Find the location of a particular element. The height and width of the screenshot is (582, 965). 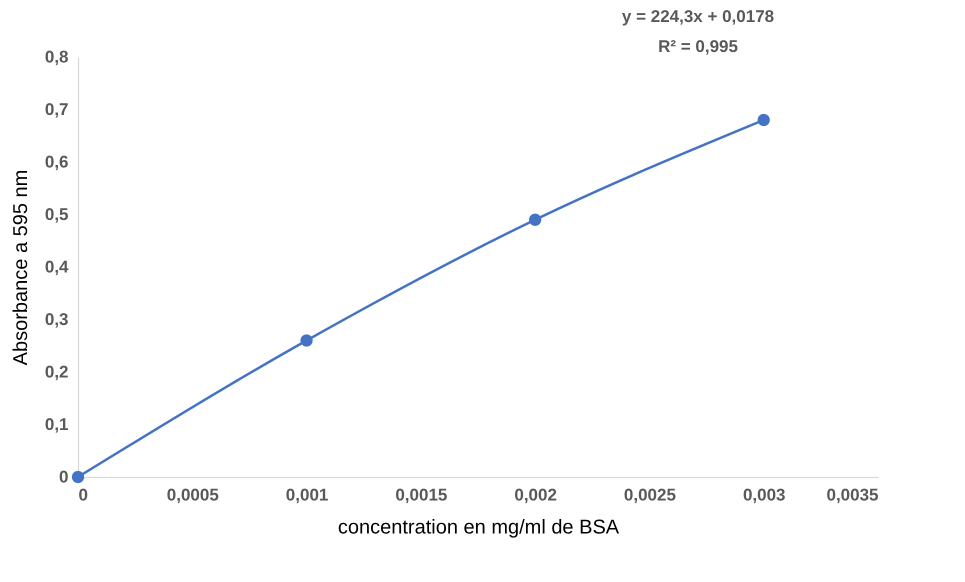

y-tick-label: 0 is located at coordinates (63, 477).